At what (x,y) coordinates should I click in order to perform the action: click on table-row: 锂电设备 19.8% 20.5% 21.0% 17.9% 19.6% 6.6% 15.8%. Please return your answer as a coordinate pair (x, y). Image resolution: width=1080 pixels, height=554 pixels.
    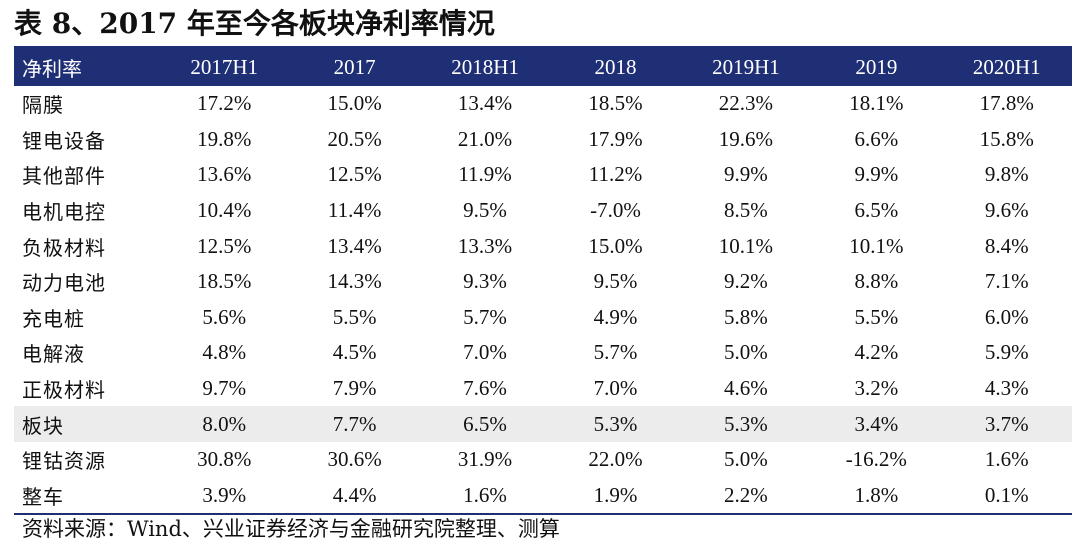
    Looking at the image, I should click on (543, 140).